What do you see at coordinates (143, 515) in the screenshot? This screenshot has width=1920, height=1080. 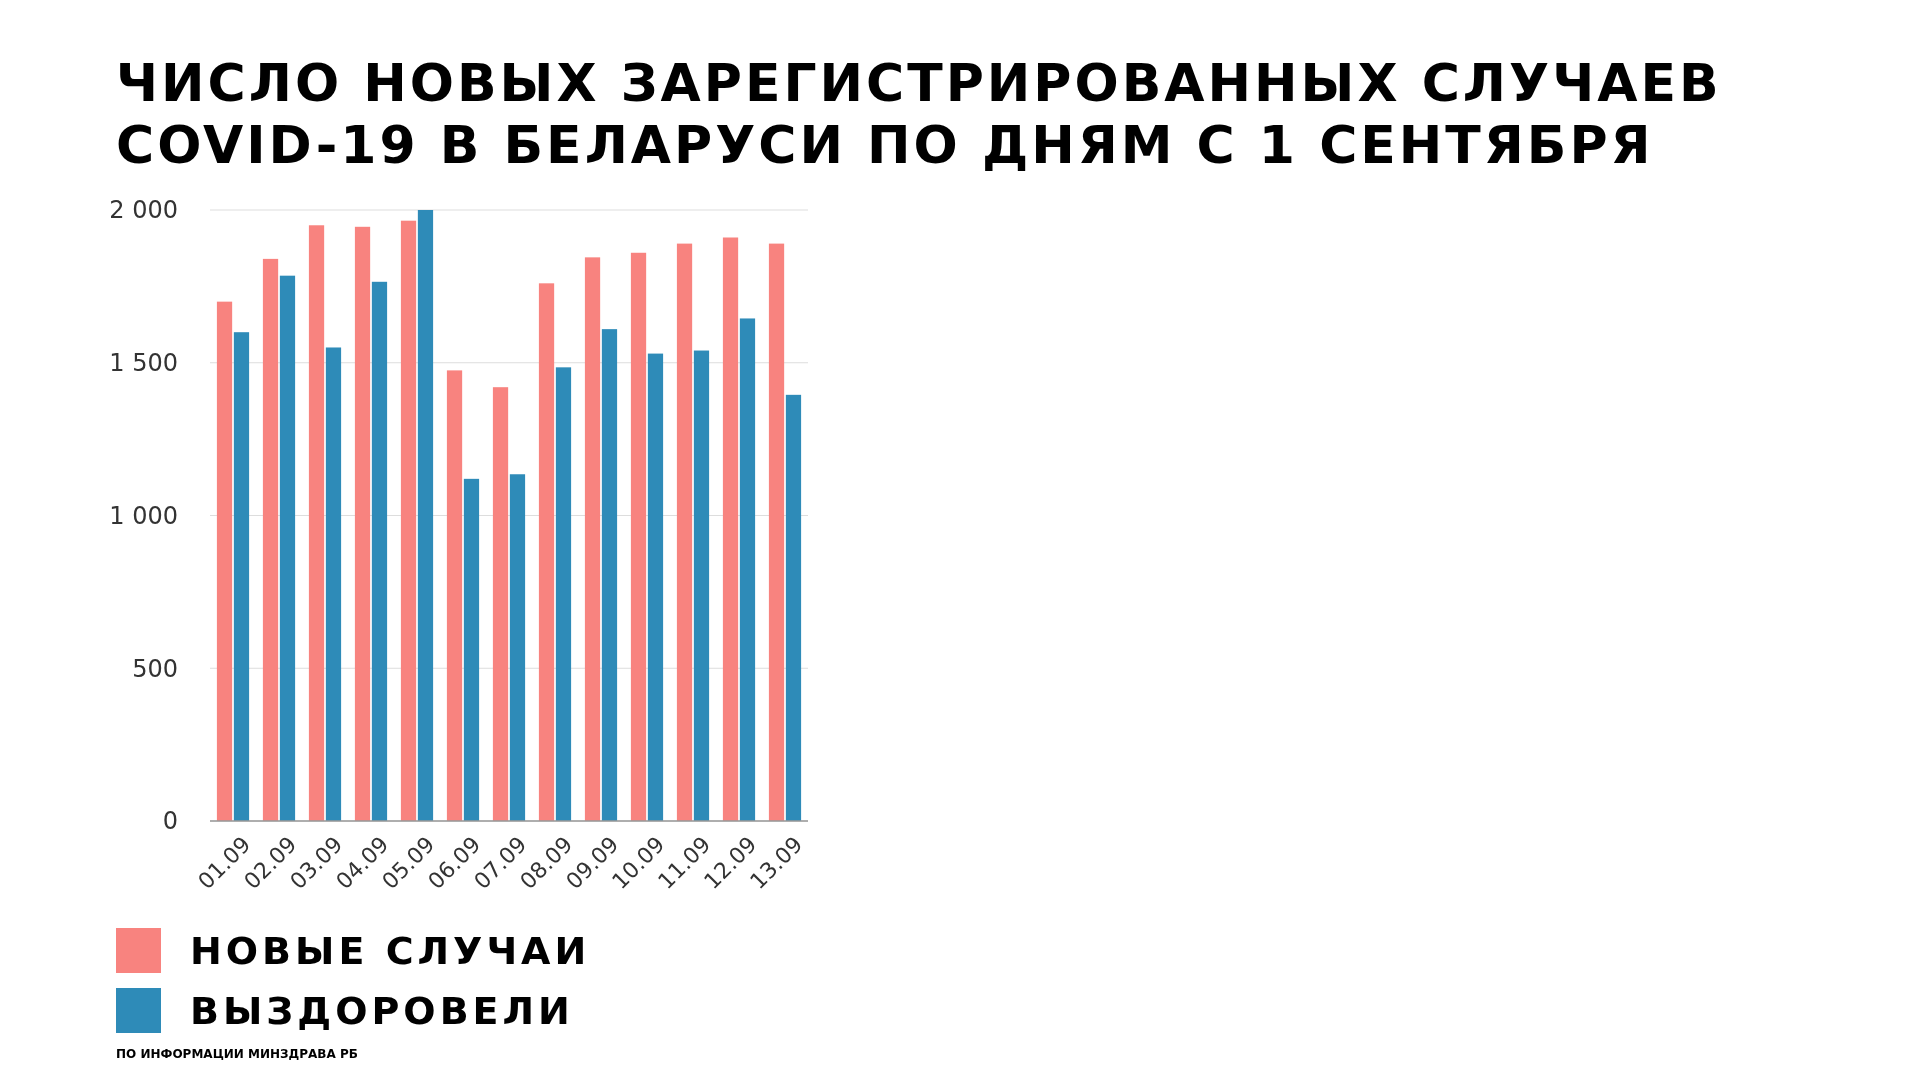 I see `y-tick-label: 1 000` at bounding box center [143, 515].